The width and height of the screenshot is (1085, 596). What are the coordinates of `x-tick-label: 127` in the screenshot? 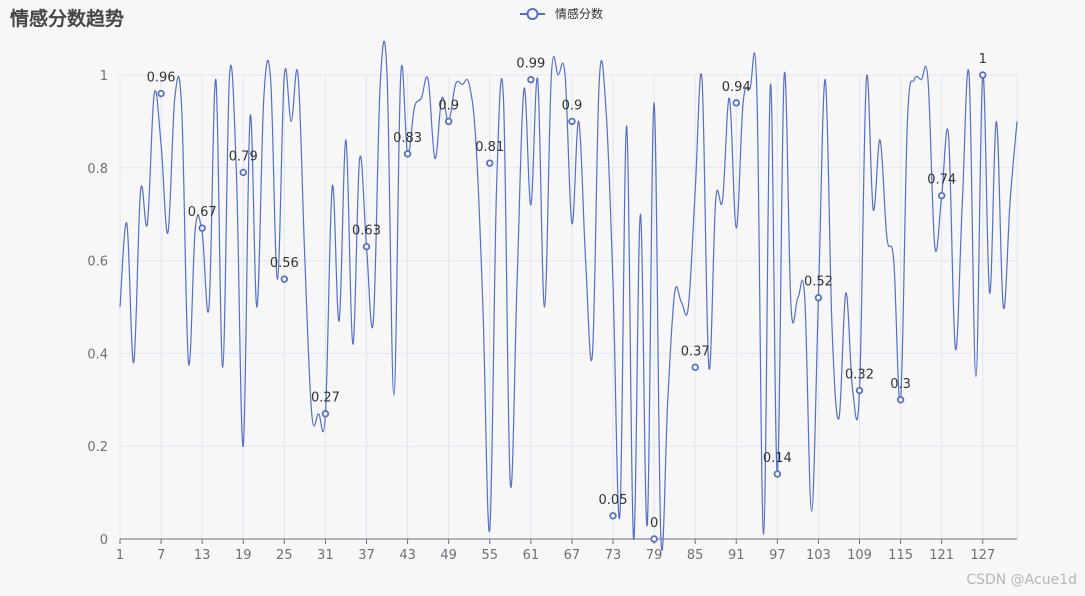 It's located at (982, 555).